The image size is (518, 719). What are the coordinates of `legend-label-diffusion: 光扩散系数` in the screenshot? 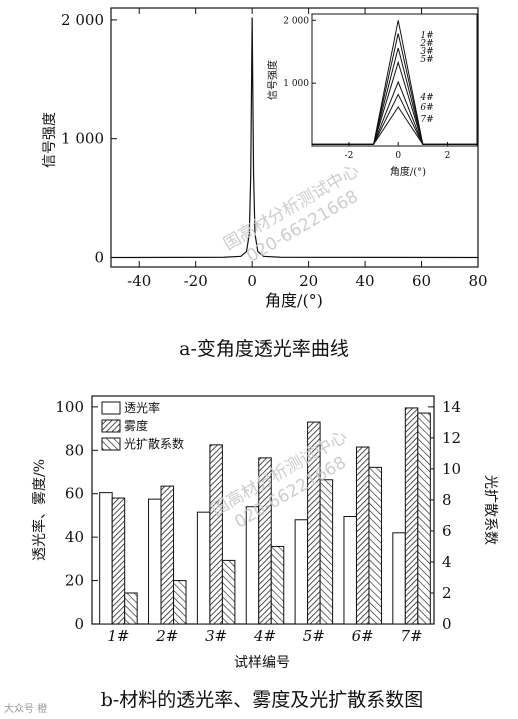 It's located at (154, 443).